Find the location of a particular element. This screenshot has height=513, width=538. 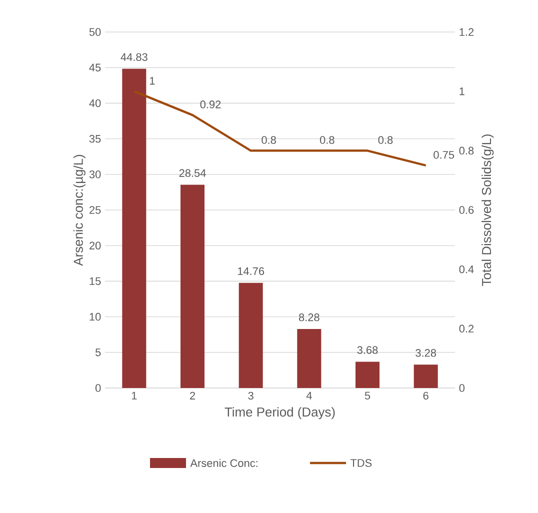

x-tick-label: 3 is located at coordinates (251, 396).